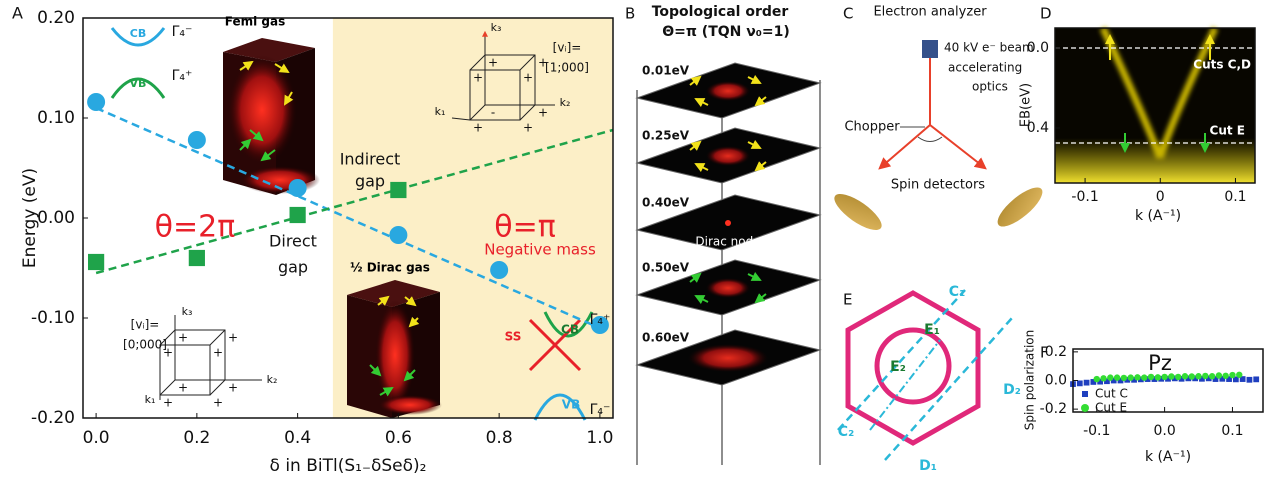 This screenshot has width=1276, height=480. What do you see at coordinates (1111, 408) in the screenshot?
I see `legend-label: Cut E` at bounding box center [1111, 408].